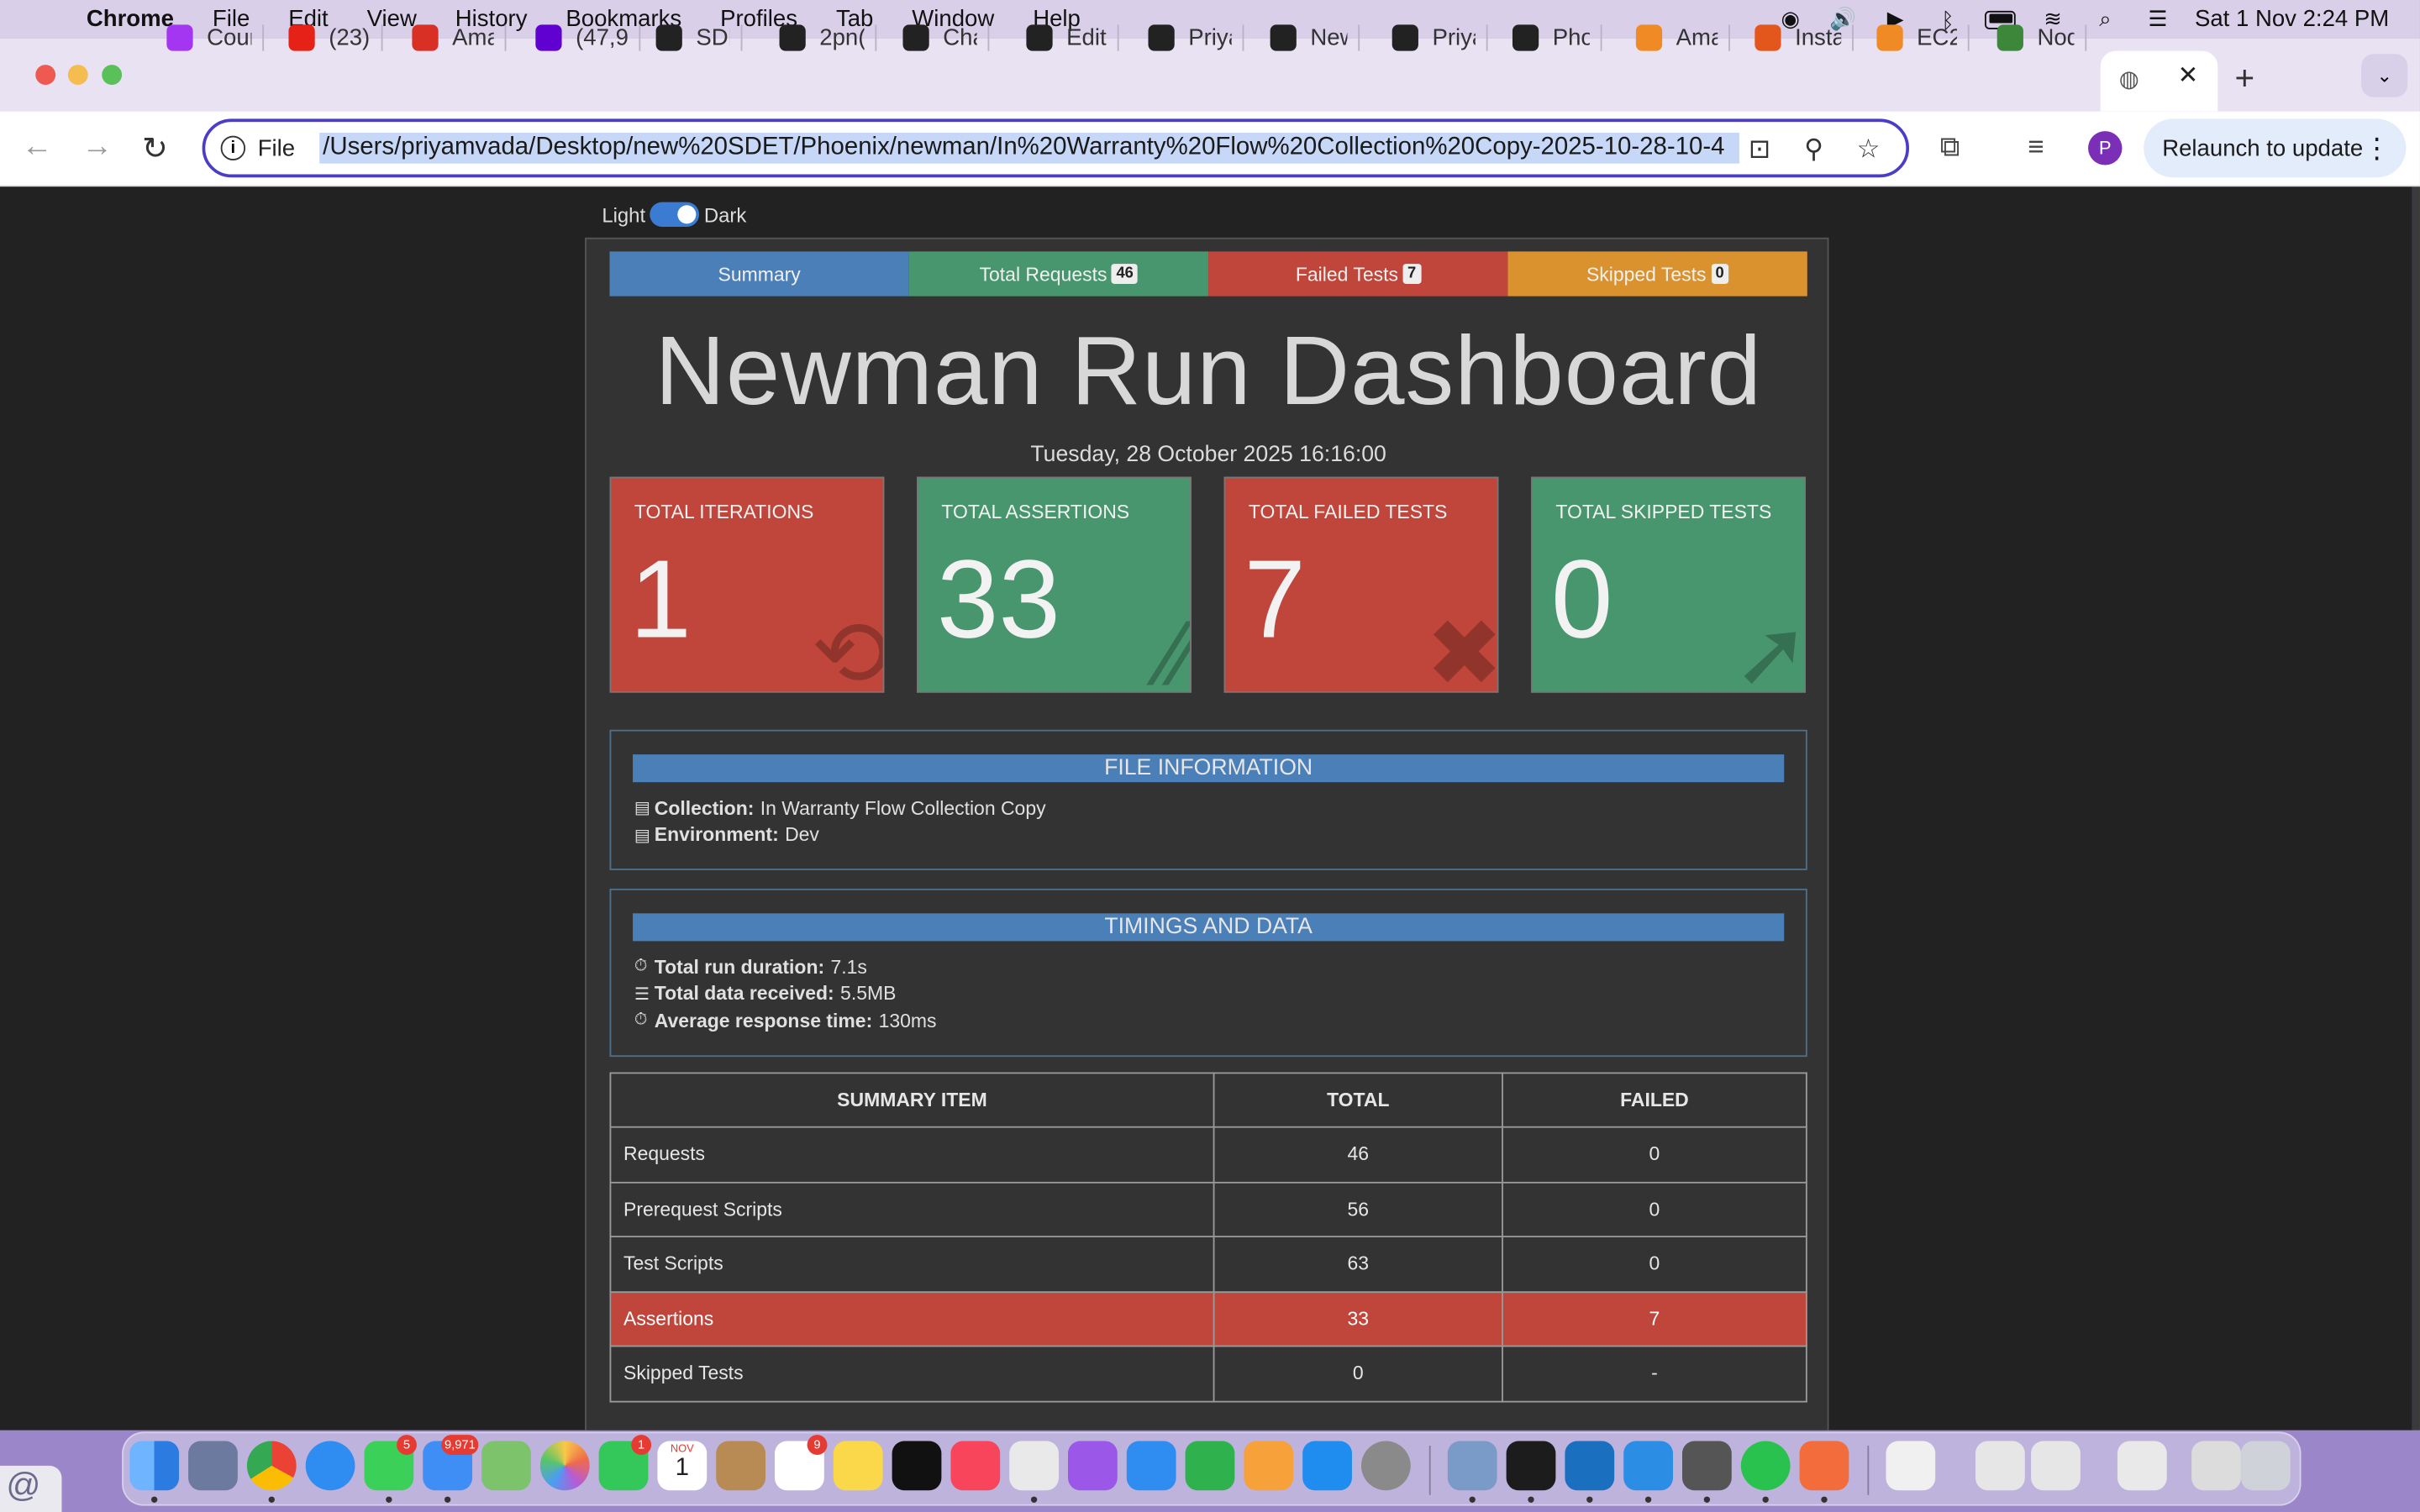  I want to click on tab-total-requests: Total Requests 46, so click(1058, 274).